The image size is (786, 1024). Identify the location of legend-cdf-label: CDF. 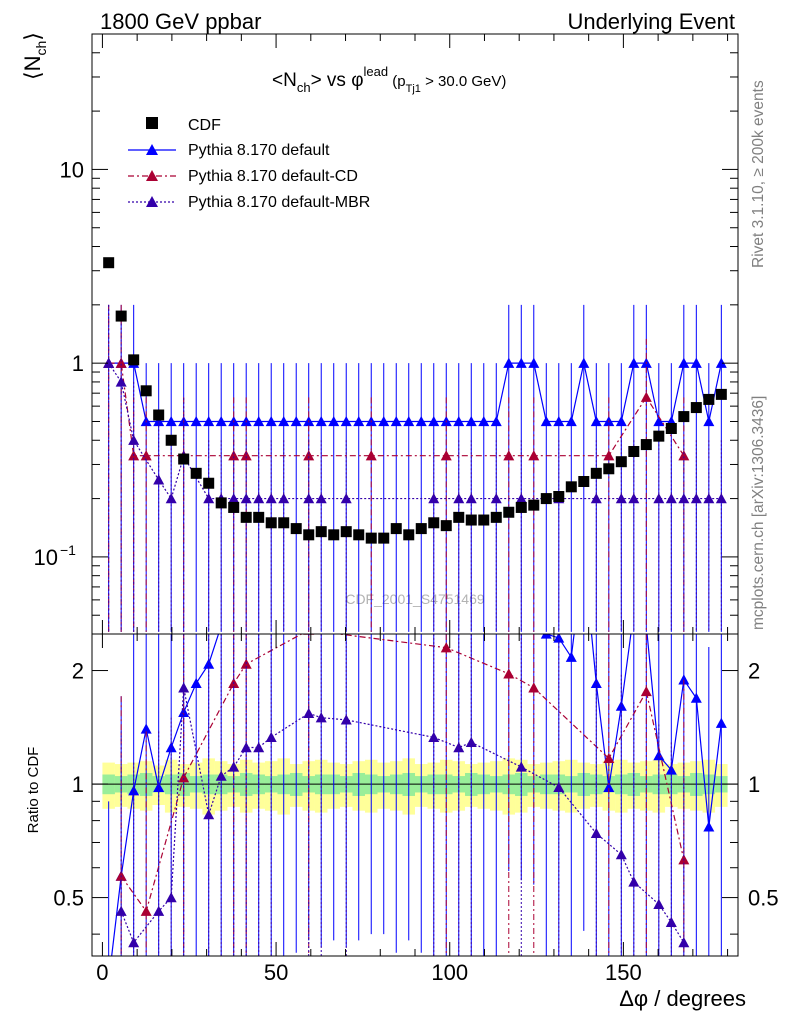
(204, 125).